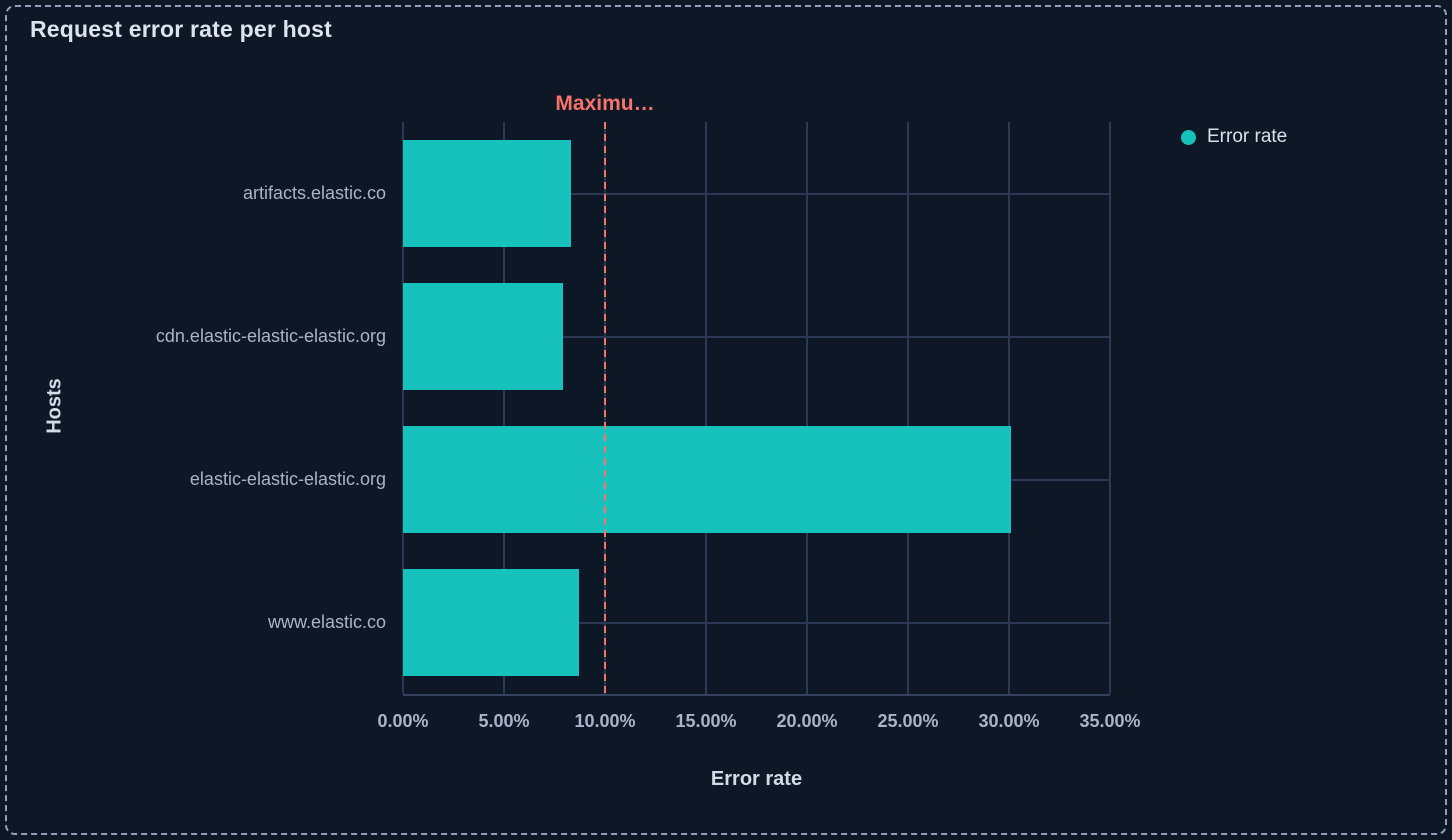  I want to click on y-axis-title: Hosts, so click(54, 406).